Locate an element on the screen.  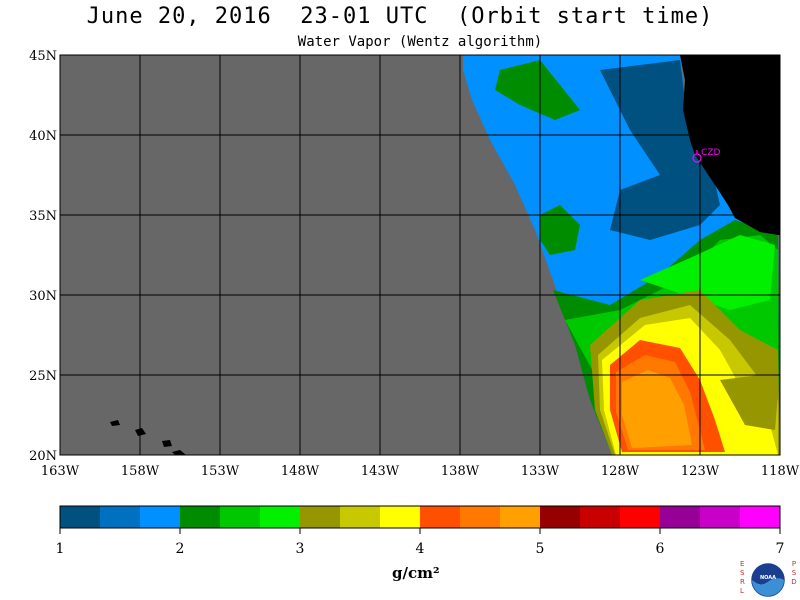
lat-label-25N: 25N is located at coordinates (43, 376).